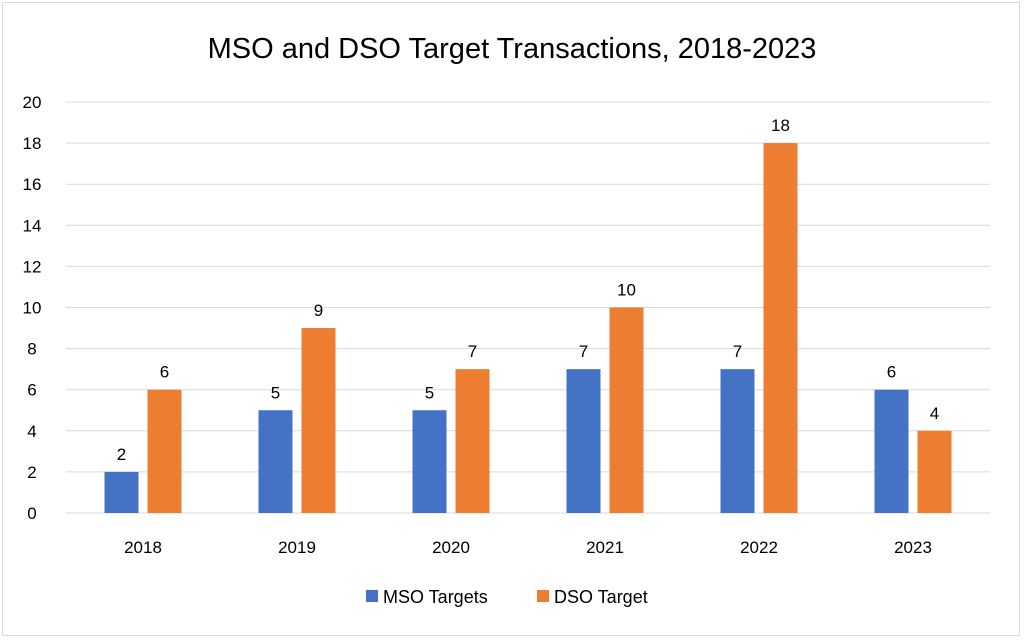 This screenshot has width=1024, height=640. What do you see at coordinates (780, 125) in the screenshot?
I see `data-label: 18` at bounding box center [780, 125].